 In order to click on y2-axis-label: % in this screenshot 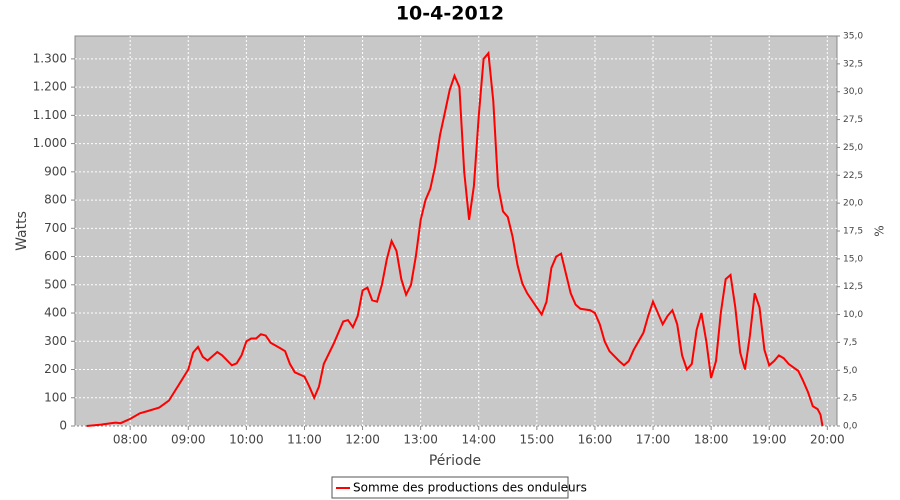, I will do `click(880, 230)`.